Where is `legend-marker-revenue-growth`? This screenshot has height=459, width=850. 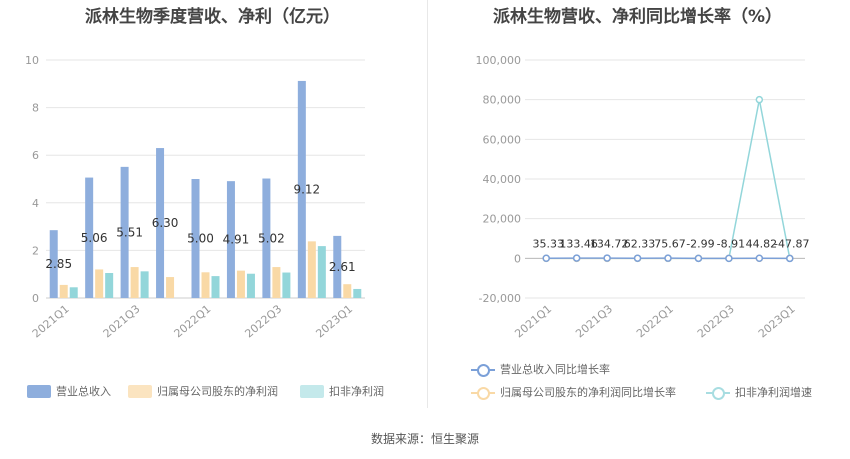
legend-marker-revenue-growth is located at coordinates (483, 370).